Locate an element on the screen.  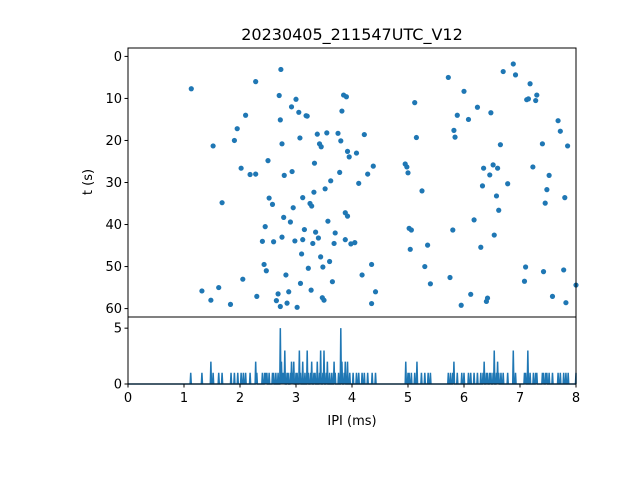
histogram-frame is located at coordinates (352, 350).